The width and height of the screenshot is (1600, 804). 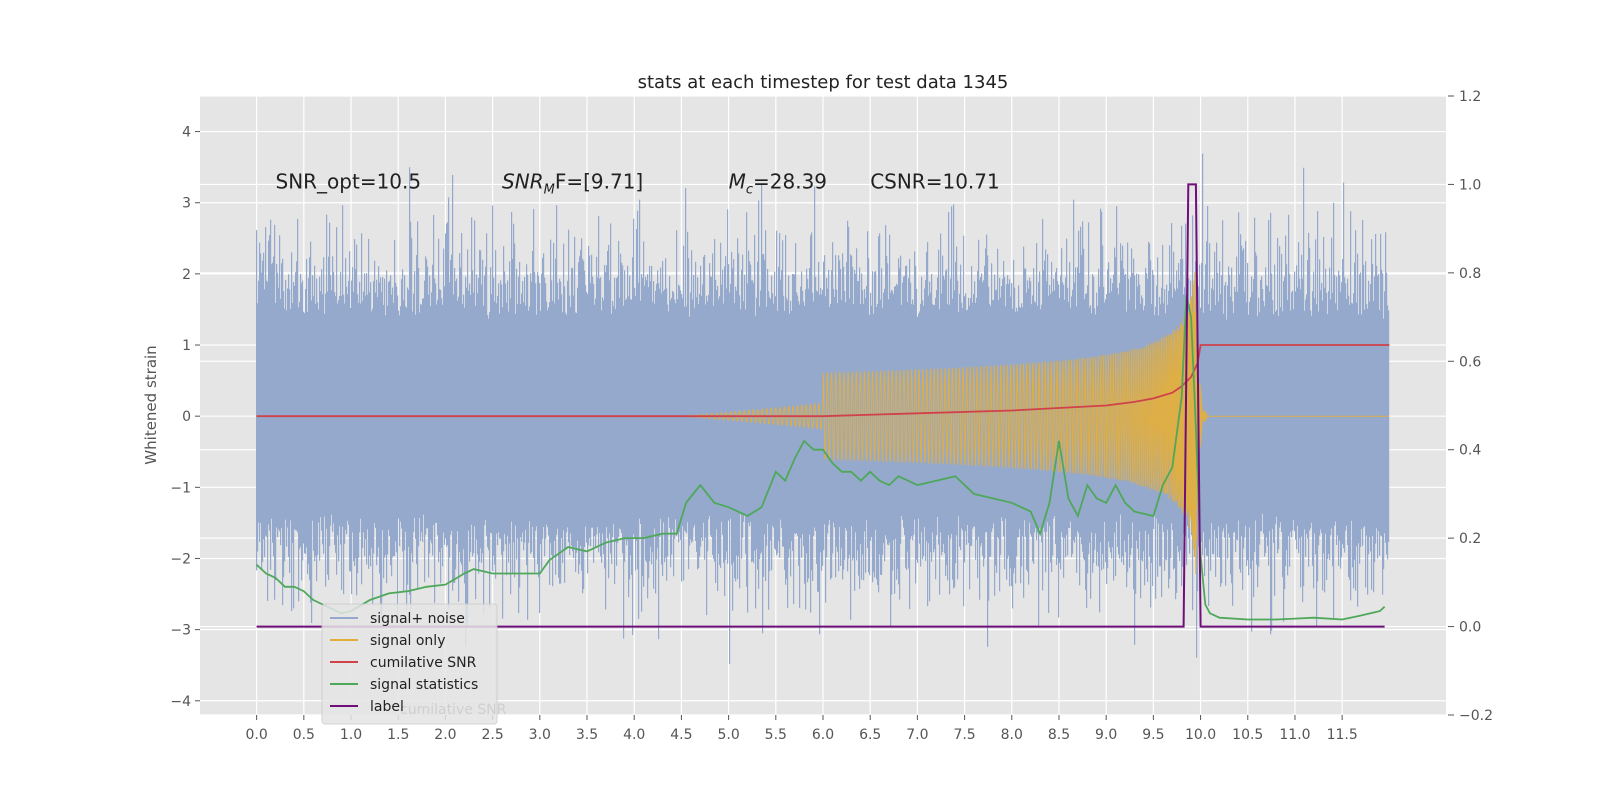 What do you see at coordinates (749, 189) in the screenshot?
I see `annotation-subscript: c` at bounding box center [749, 189].